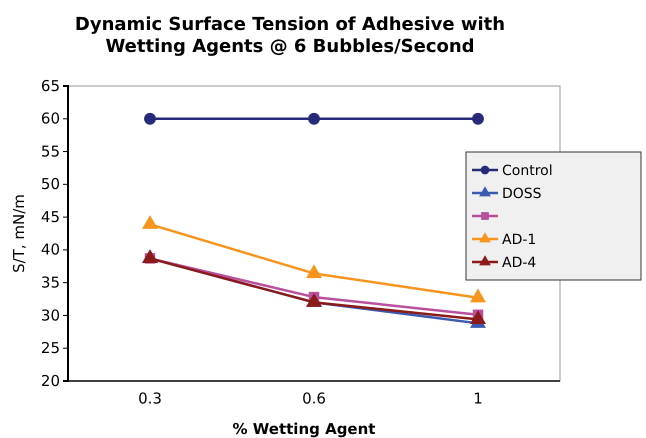 This screenshot has height=438, width=646. Describe the element at coordinates (290, 35) in the screenshot. I see `chart-title: Dynamic Surface Tension of Adhesive with Wetting Agents @ 6 Bubbles/Second` at that location.